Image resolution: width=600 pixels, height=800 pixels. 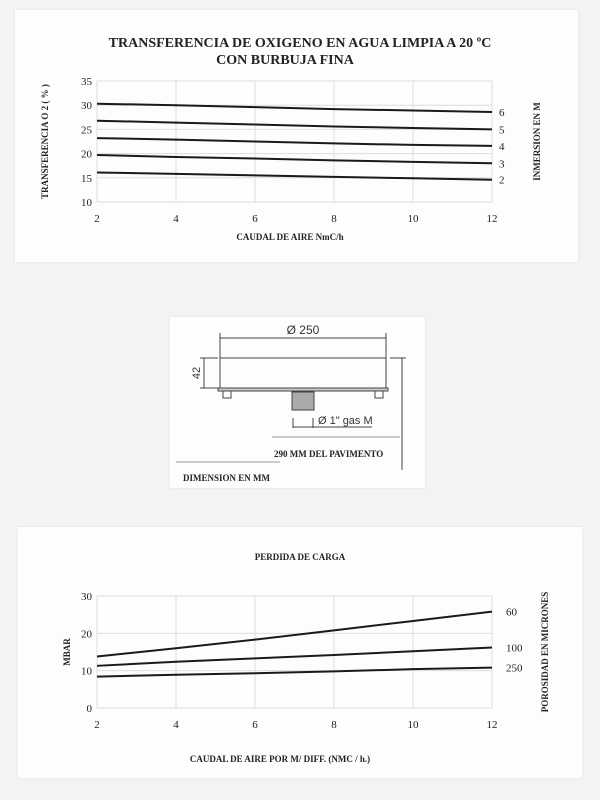 I want to click on series-label: 2, so click(x=502, y=181).